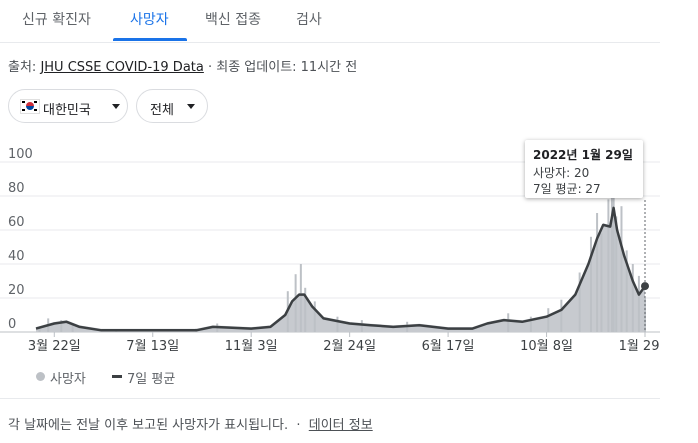 This screenshot has height=443, width=698. I want to click on footer-note: 각 날짜에는 전날 이후 보고된 사망자가 표시됩니다. · 데이터 정보, so click(190, 423).